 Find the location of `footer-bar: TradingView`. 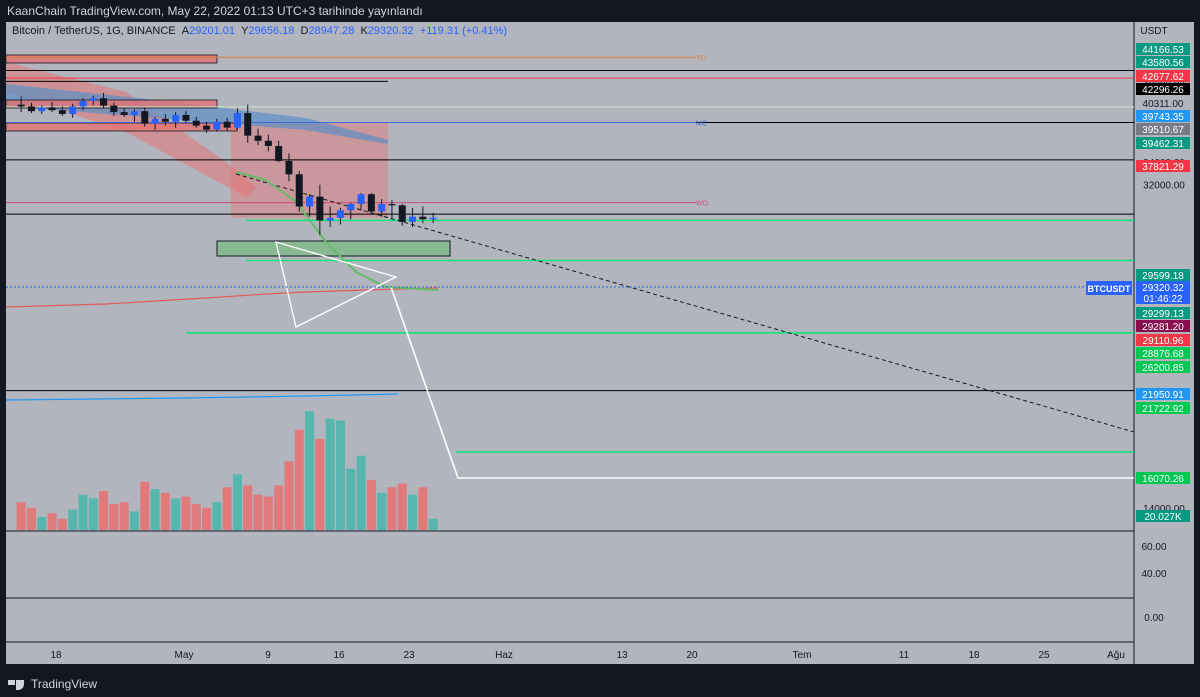

footer-bar: TradingView is located at coordinates (600, 680).